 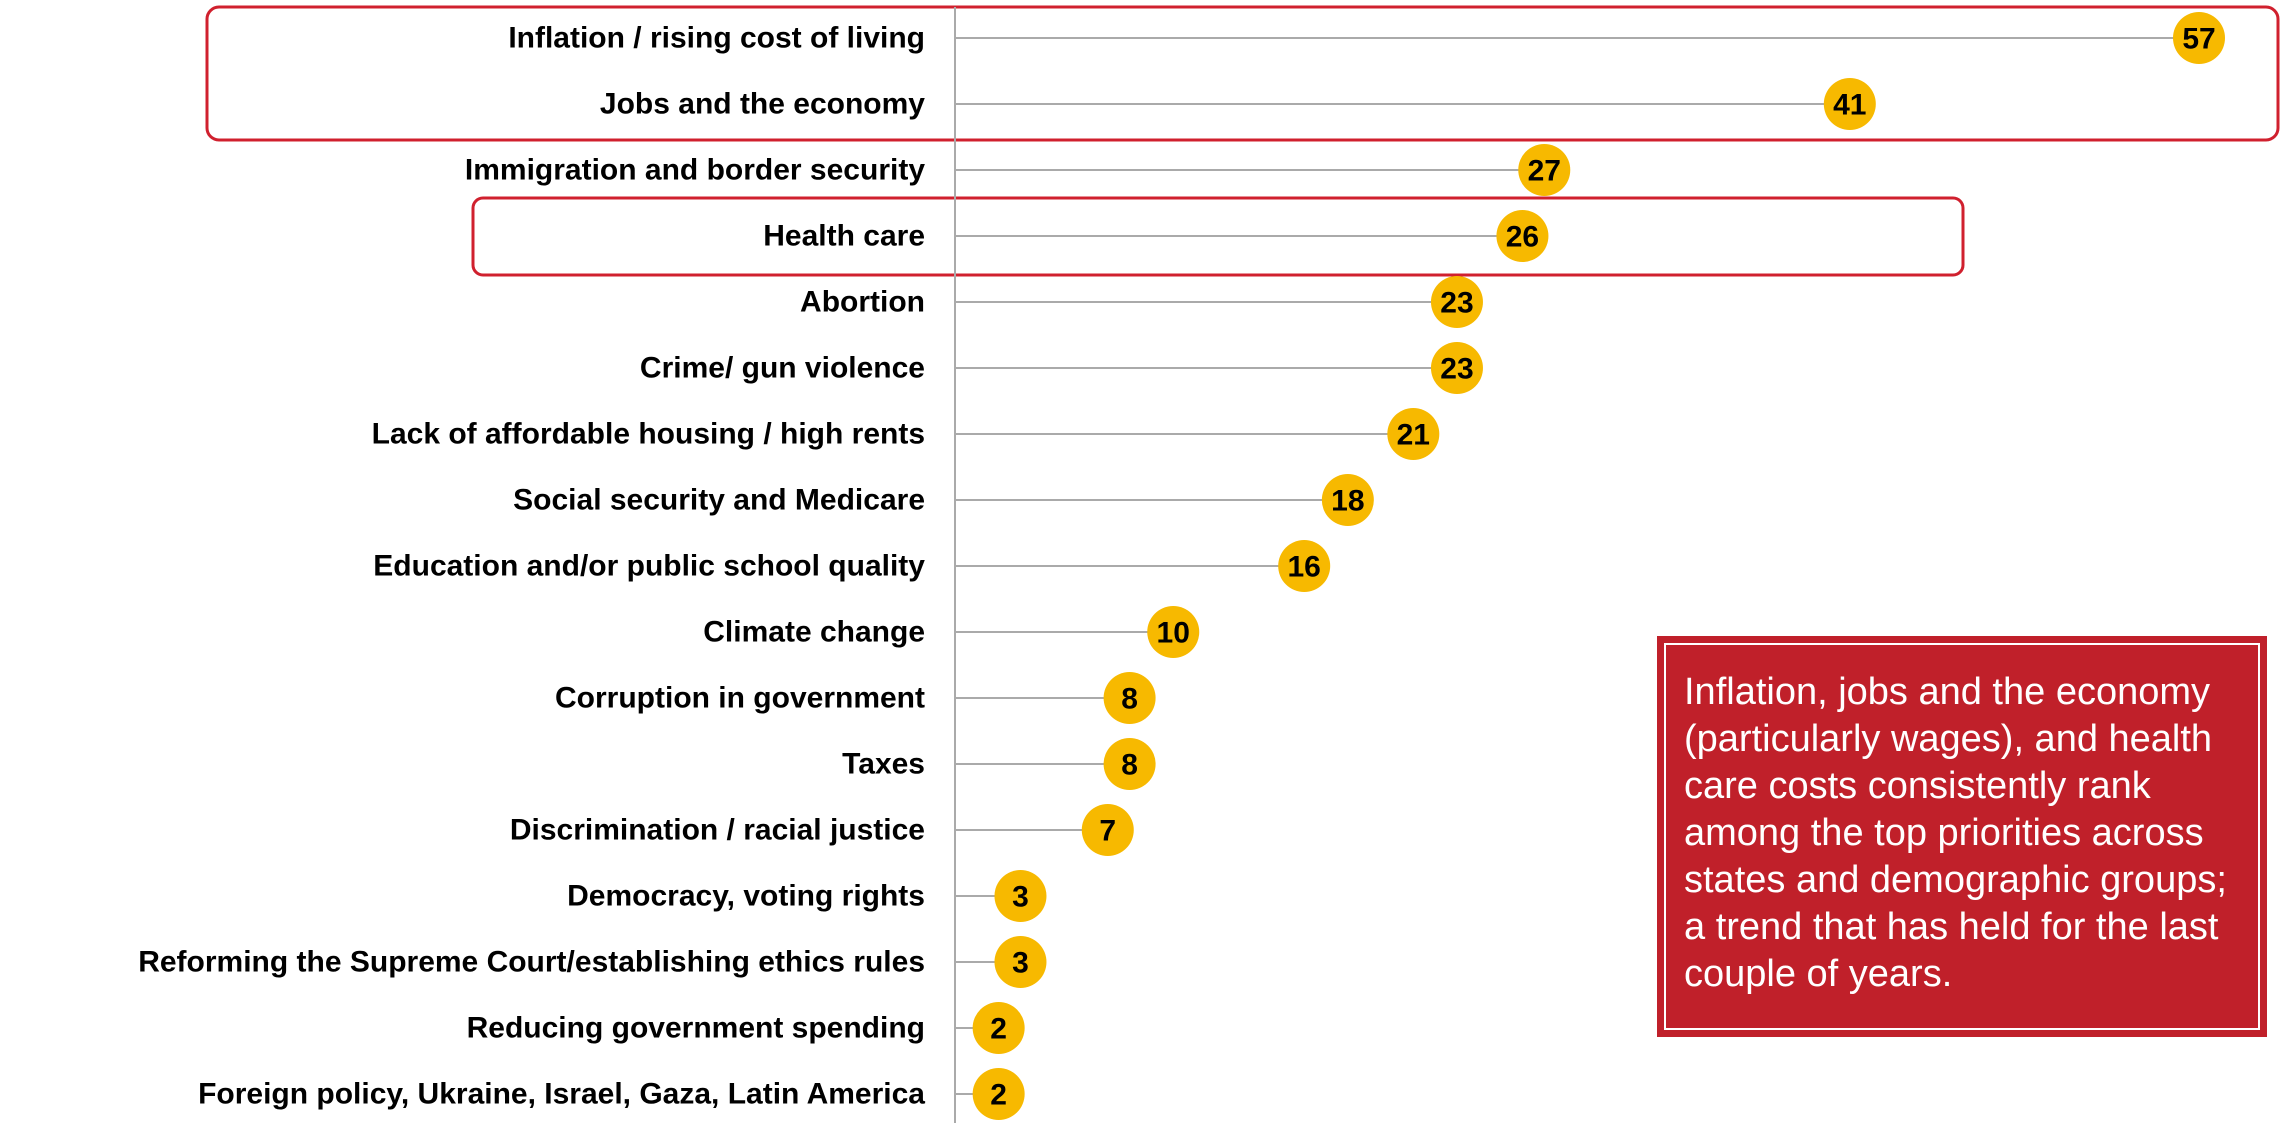 I want to click on value-label: 10, so click(x=1173, y=633).